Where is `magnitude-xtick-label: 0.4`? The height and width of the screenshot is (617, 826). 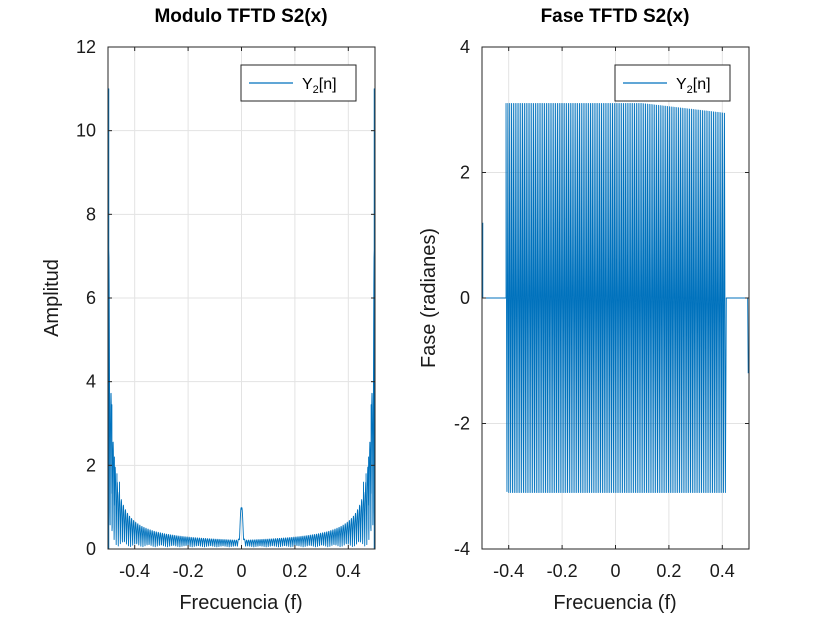 magnitude-xtick-label: 0.4 is located at coordinates (348, 571).